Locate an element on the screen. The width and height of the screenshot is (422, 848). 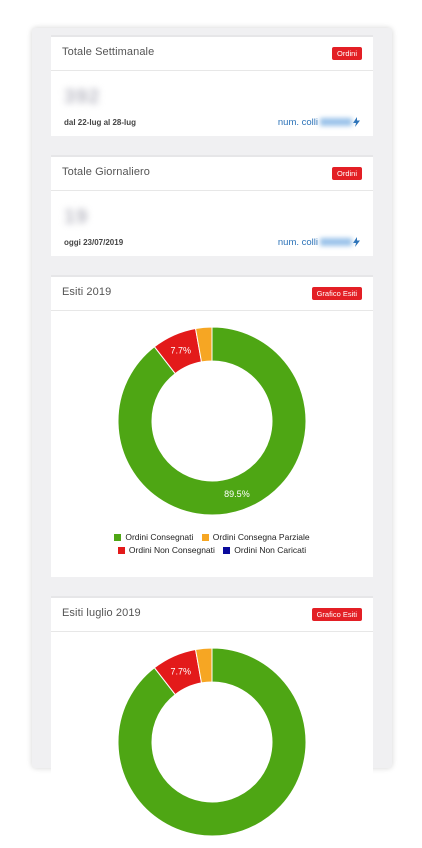
legend-item: Ordini Non Caricati is located at coordinates (264, 550).